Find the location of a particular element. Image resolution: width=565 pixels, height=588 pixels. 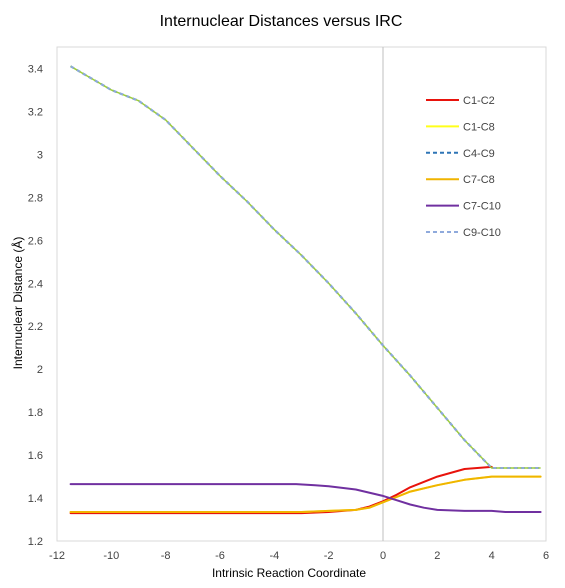

series-line-c1-c2 is located at coordinates (281, 490).